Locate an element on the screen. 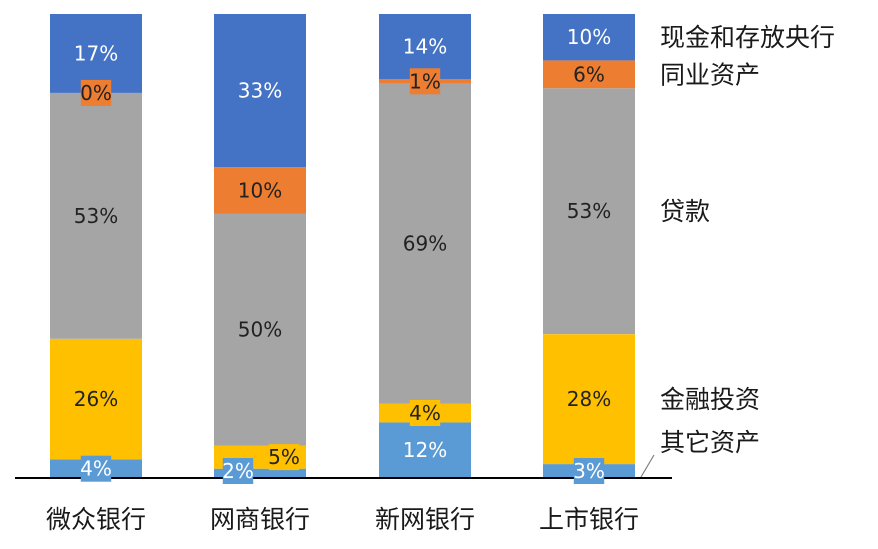 This screenshot has height=549, width=878. data-label: 5% is located at coordinates (284, 457).